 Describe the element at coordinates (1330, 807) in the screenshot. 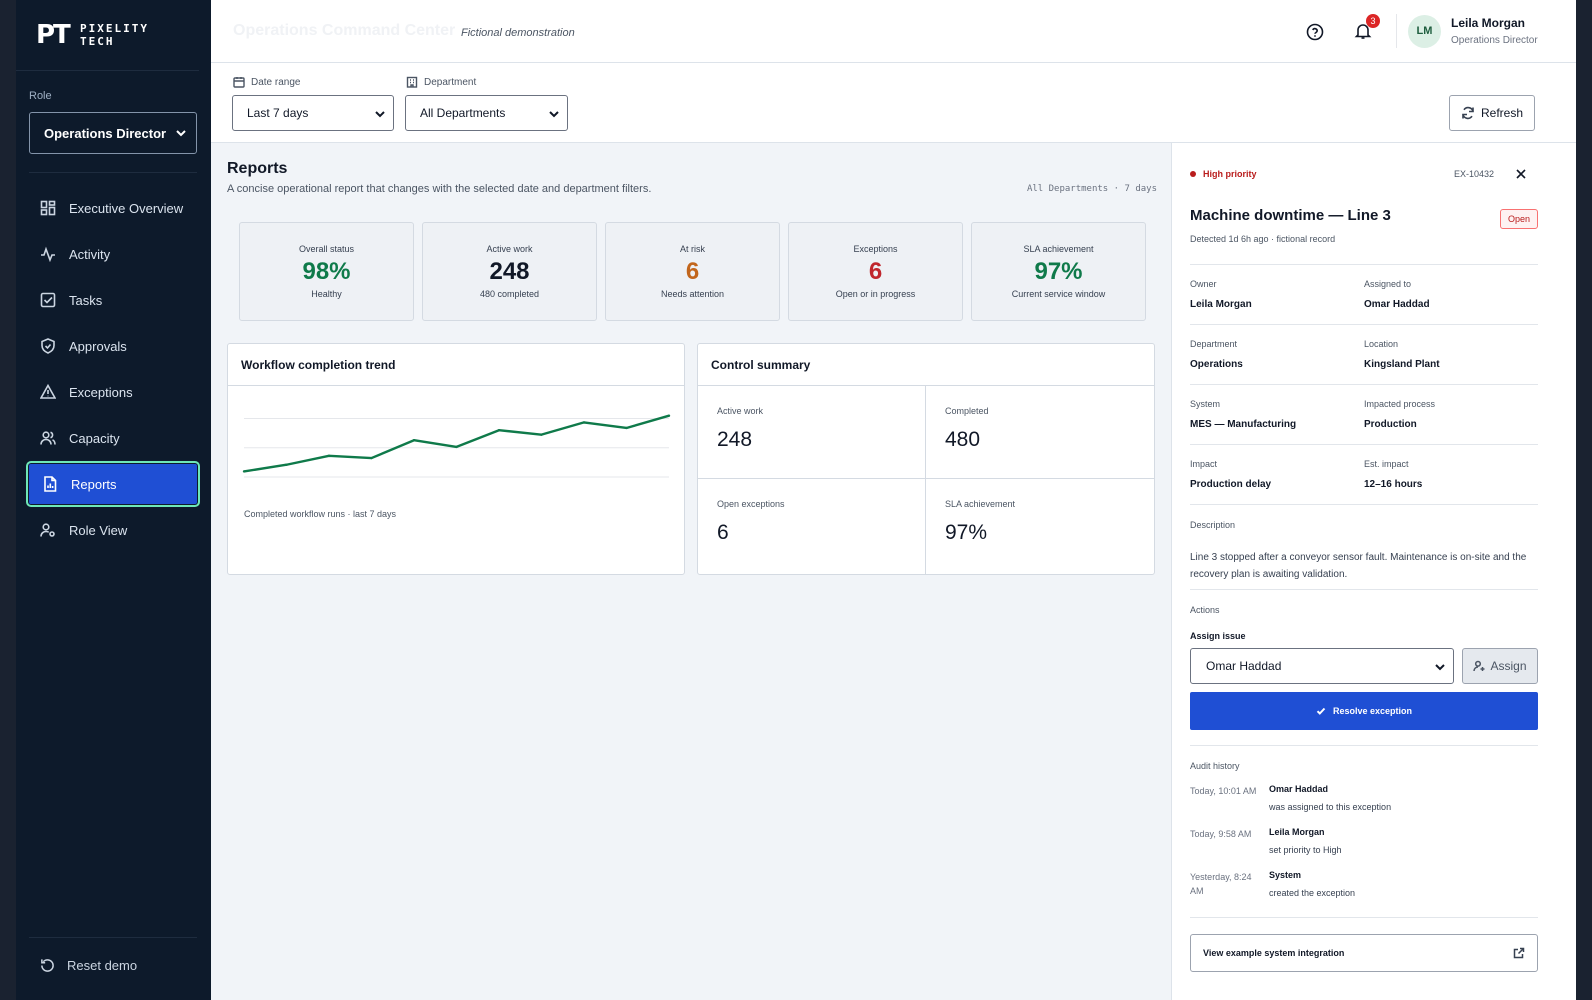

I see `audit-action: was assigned to this exception` at that location.